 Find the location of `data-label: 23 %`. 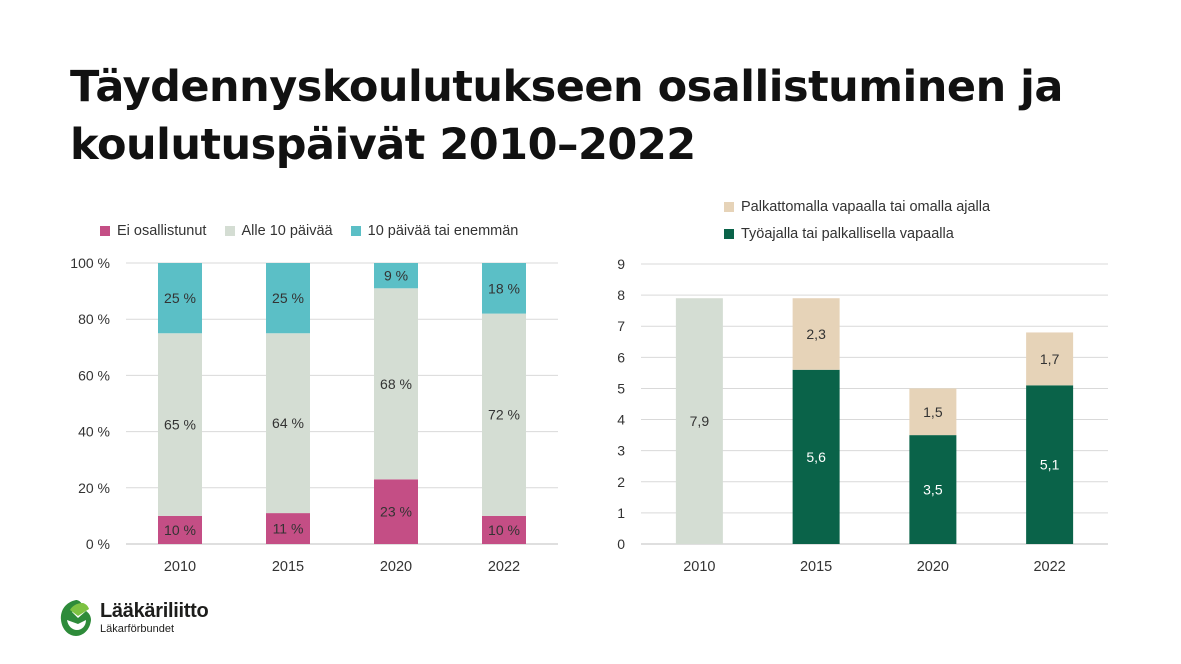

data-label: 23 % is located at coordinates (396, 512).